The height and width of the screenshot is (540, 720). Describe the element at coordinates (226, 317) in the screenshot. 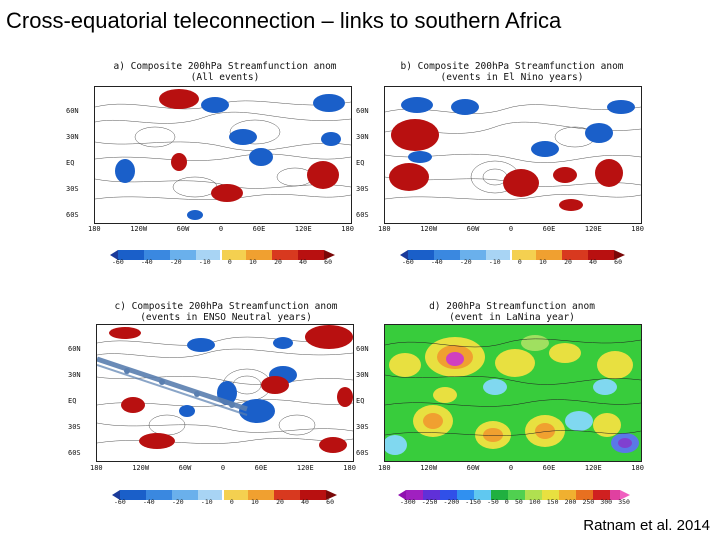

I see `panel-c-title-line2: (events in ENSO Neutral years)` at that location.